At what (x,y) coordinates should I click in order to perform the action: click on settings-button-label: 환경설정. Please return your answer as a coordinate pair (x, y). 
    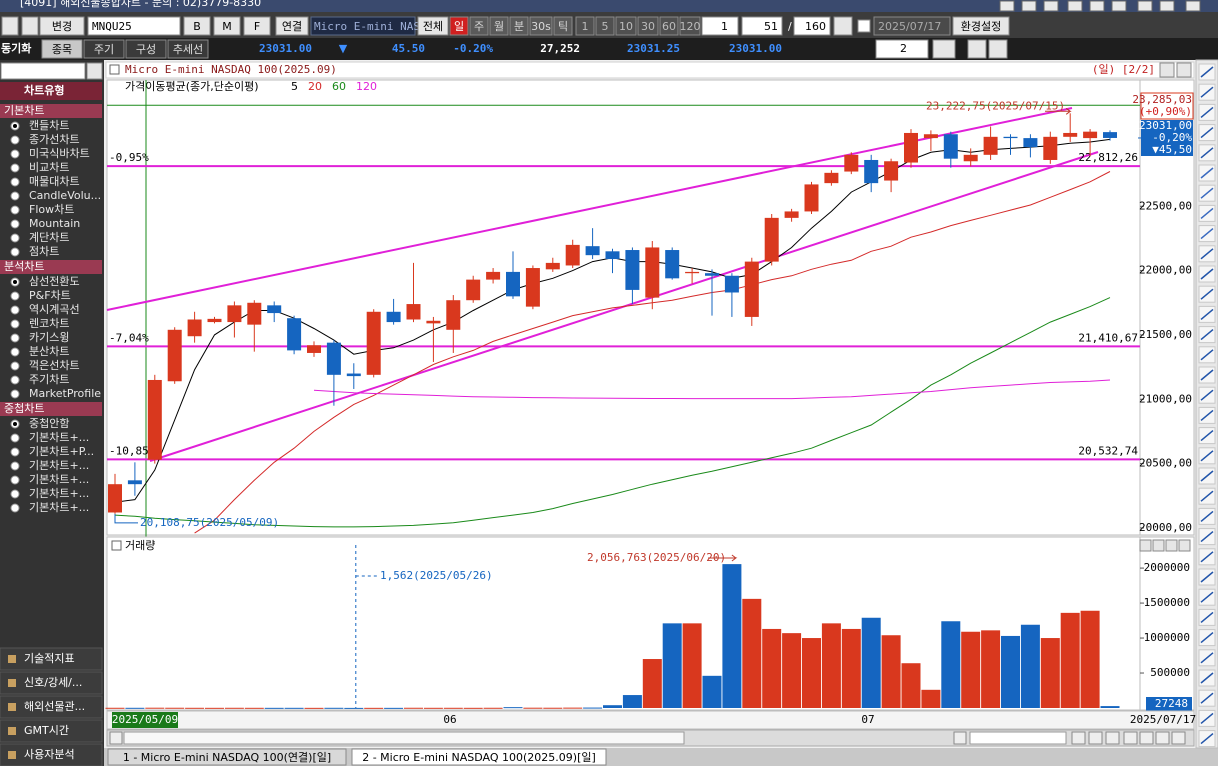
    Looking at the image, I should click on (981, 26).